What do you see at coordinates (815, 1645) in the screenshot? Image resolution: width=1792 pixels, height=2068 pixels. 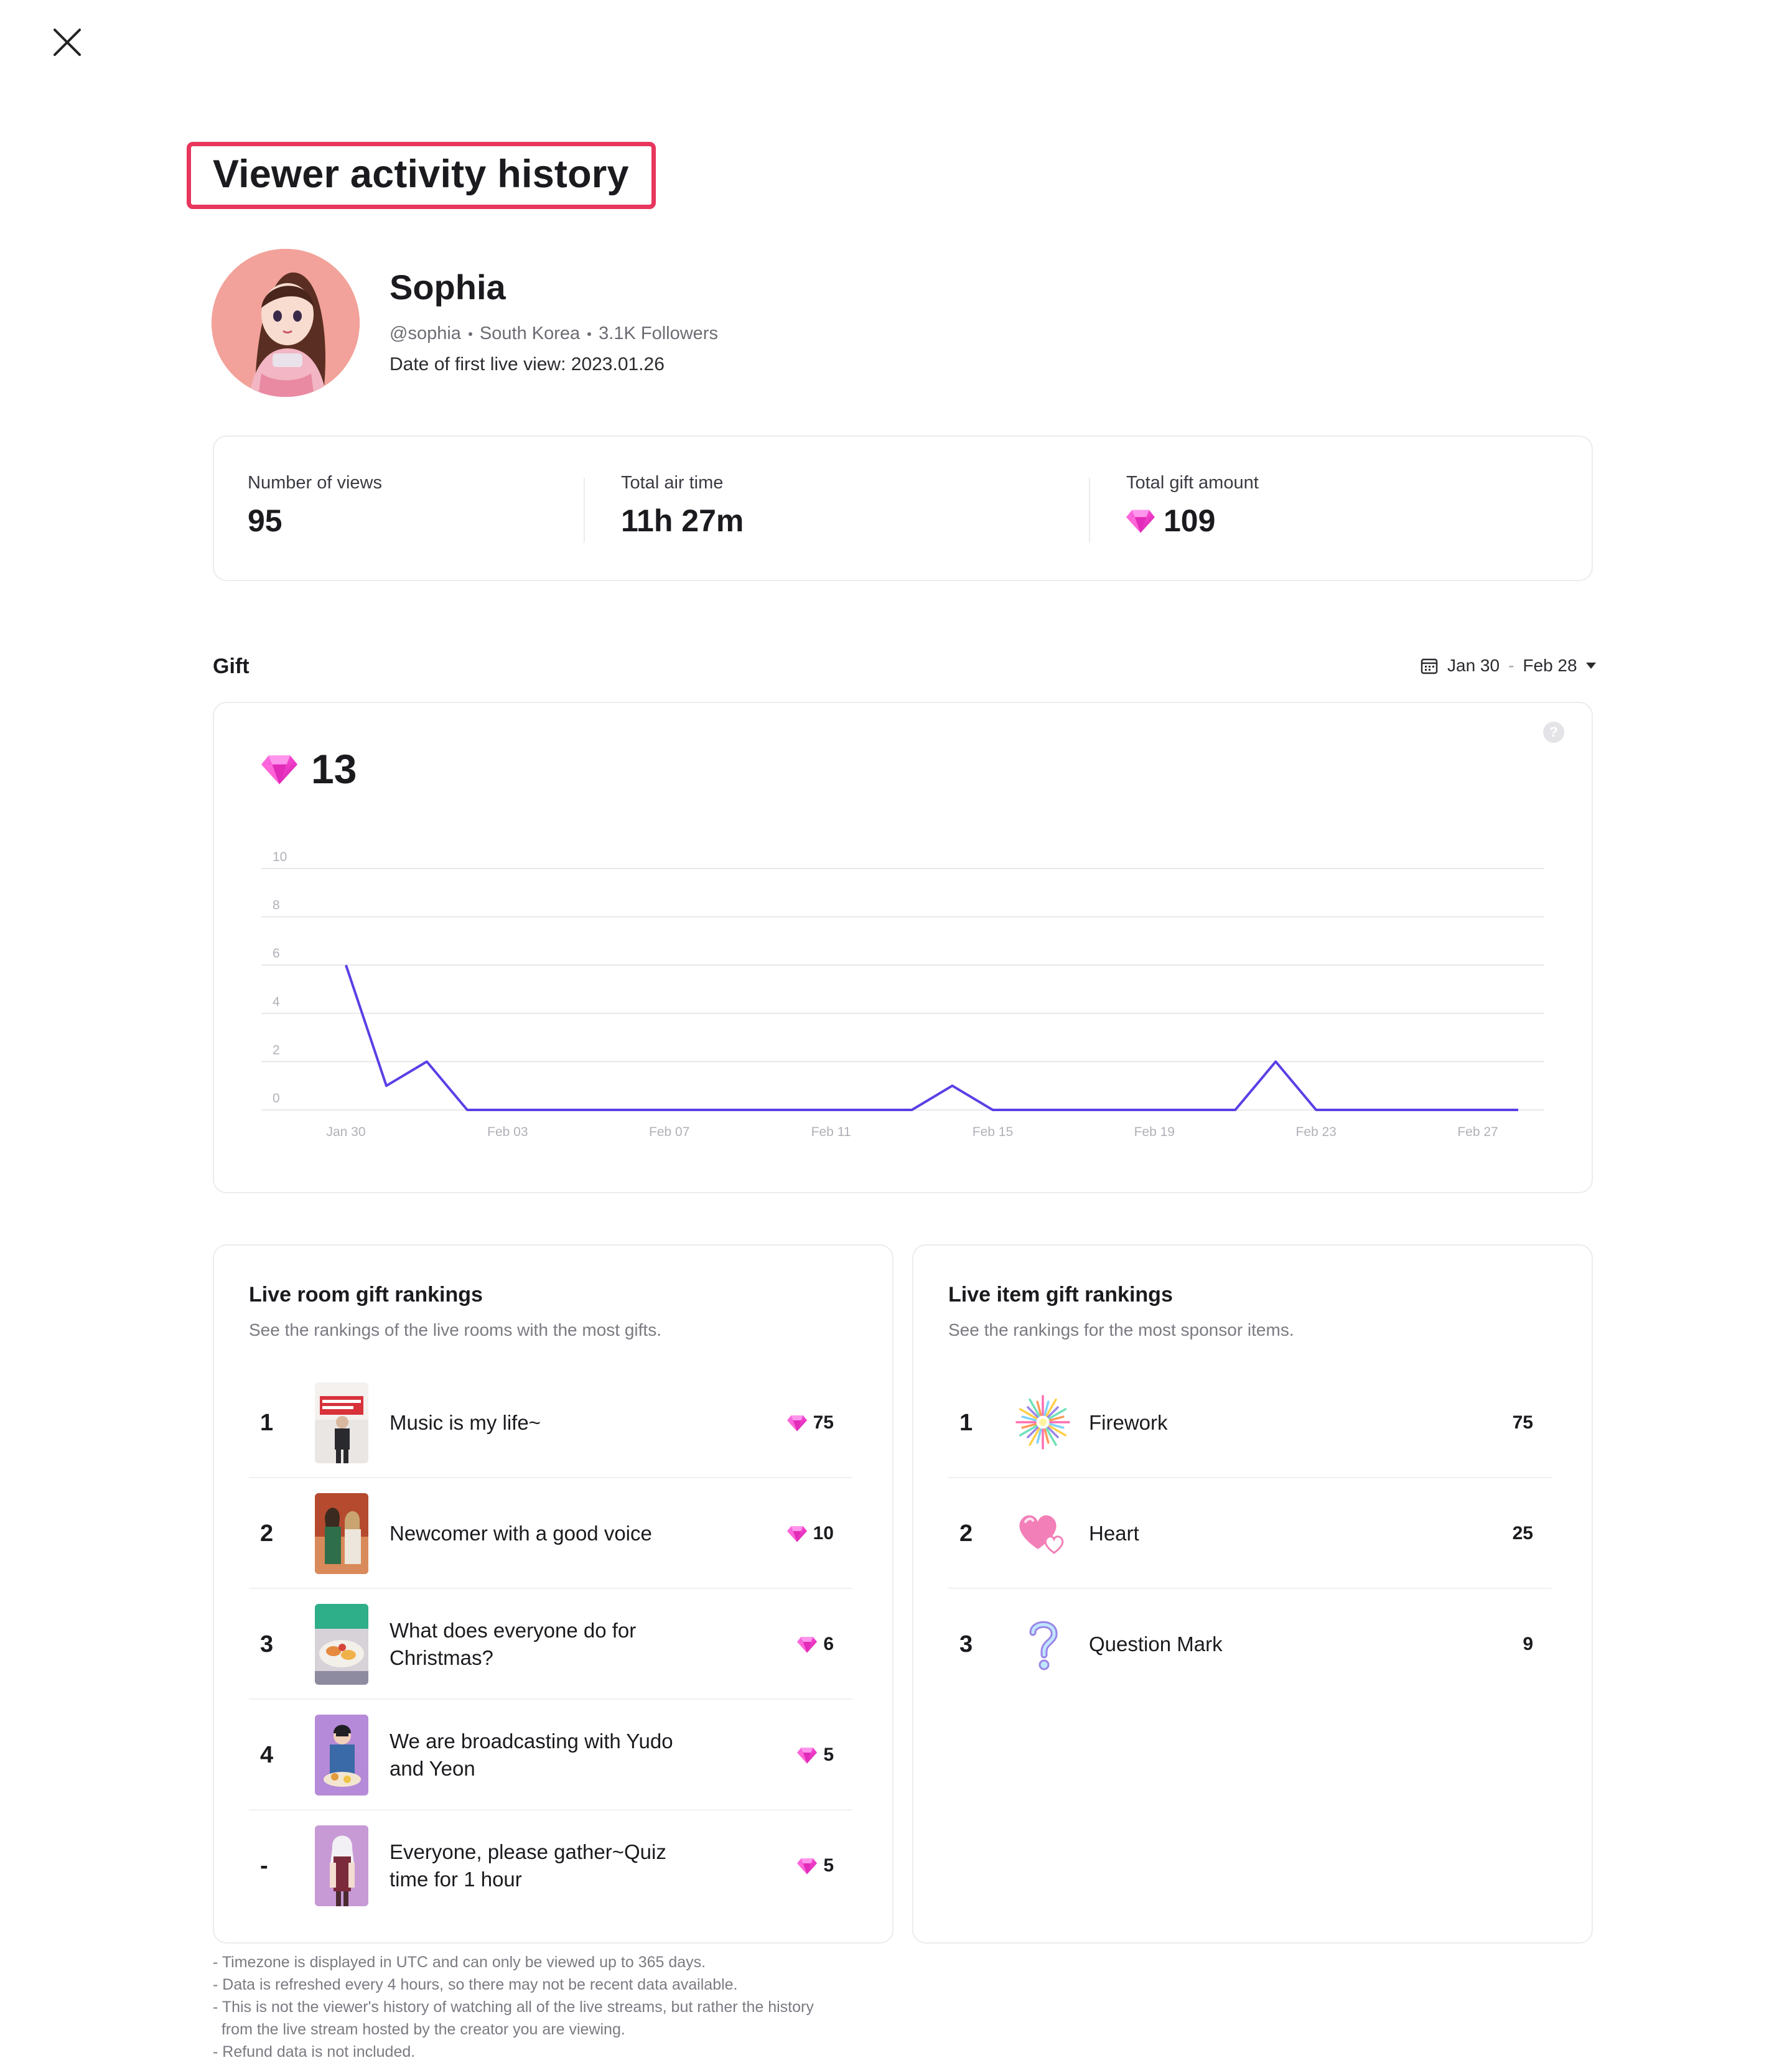 I see `gift-count: 6` at bounding box center [815, 1645].